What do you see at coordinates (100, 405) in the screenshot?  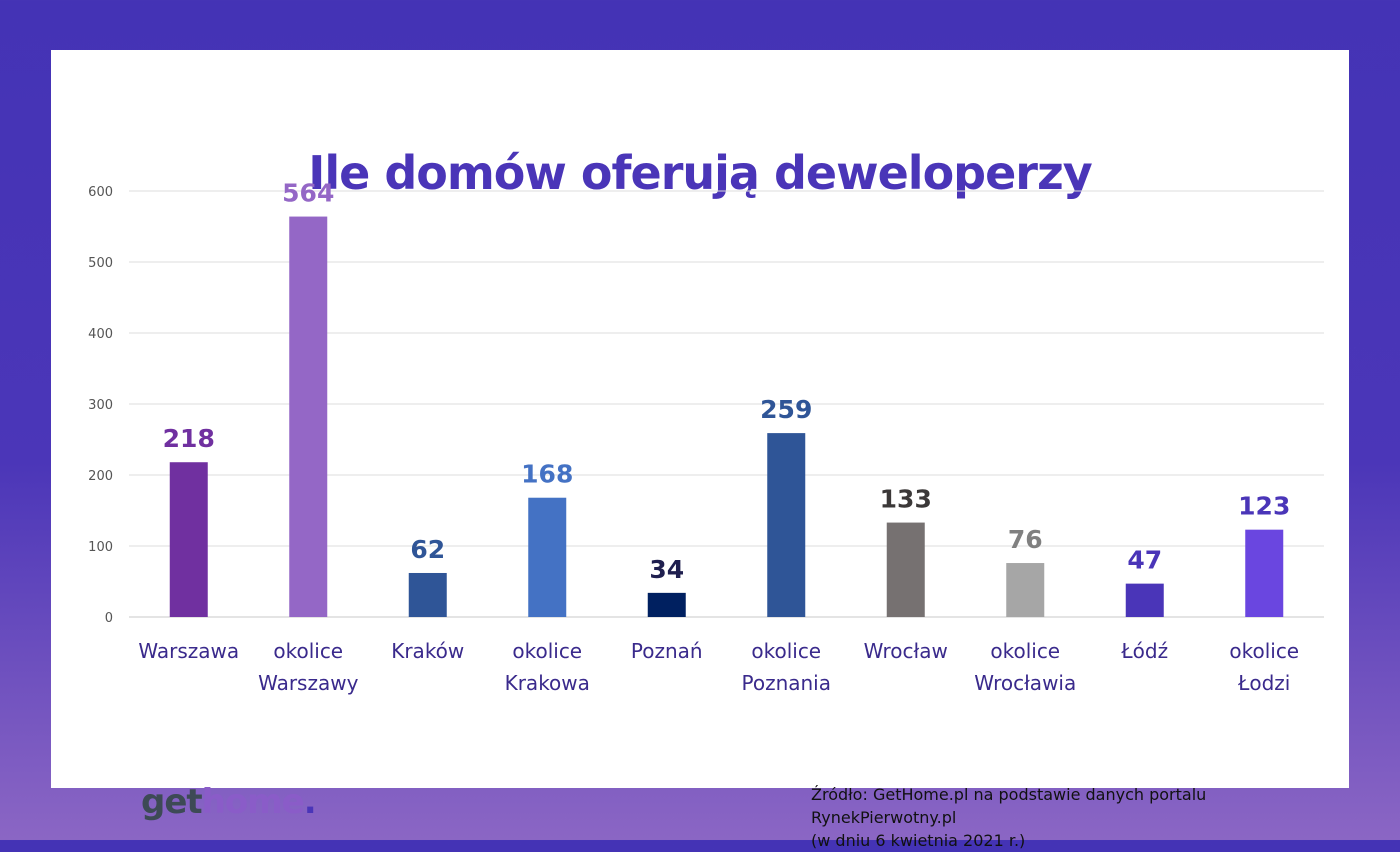 I see `y-tick-label: 300` at bounding box center [100, 405].